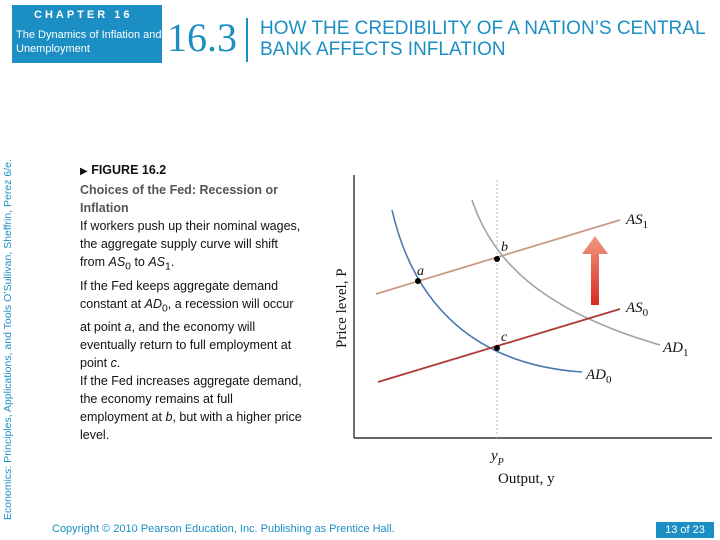  Describe the element at coordinates (247, 40) in the screenshot. I see `section-divider` at that location.